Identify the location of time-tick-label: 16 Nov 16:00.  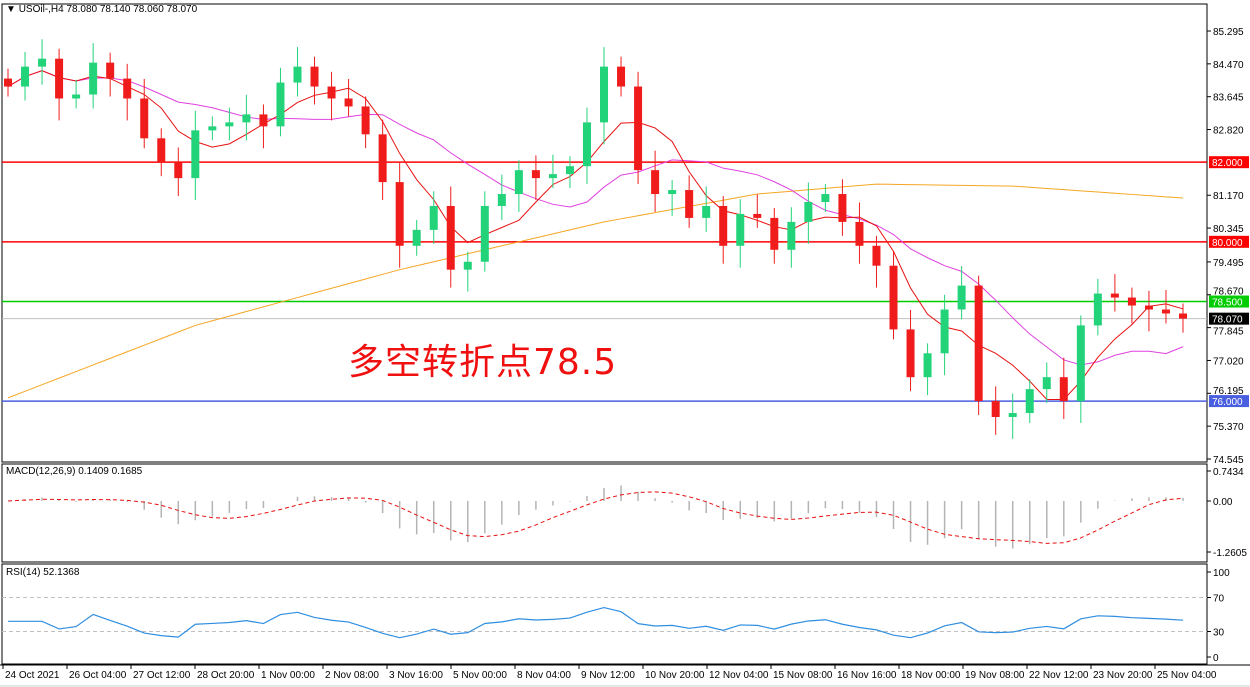
(867, 675).